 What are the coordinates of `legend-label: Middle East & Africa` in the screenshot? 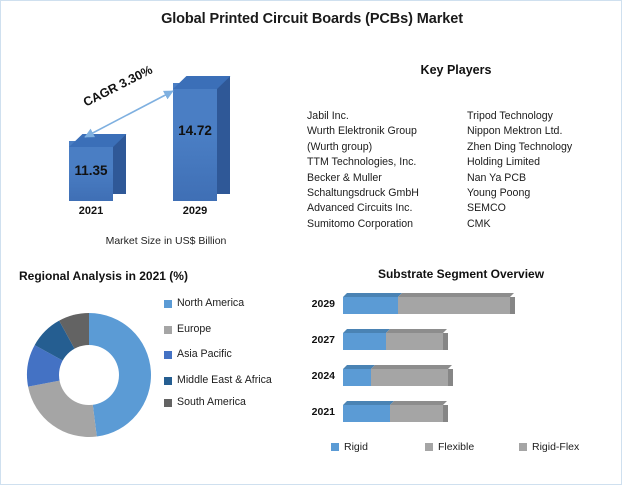 It's located at (224, 379).